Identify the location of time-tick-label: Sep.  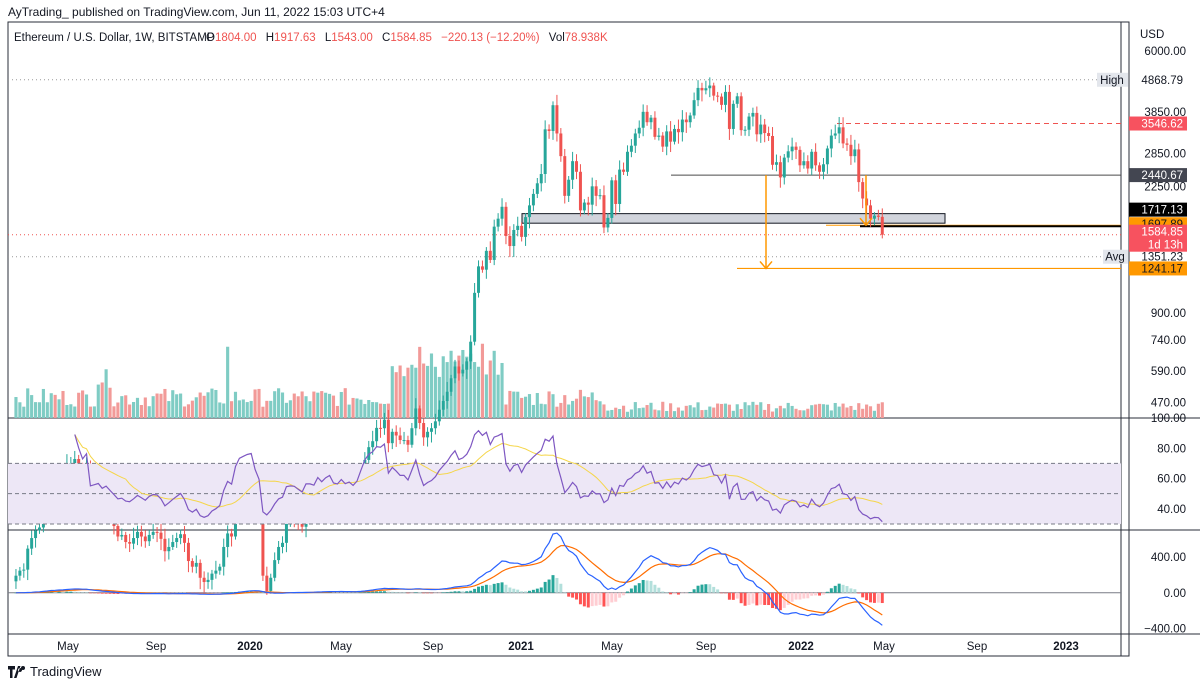
(977, 647).